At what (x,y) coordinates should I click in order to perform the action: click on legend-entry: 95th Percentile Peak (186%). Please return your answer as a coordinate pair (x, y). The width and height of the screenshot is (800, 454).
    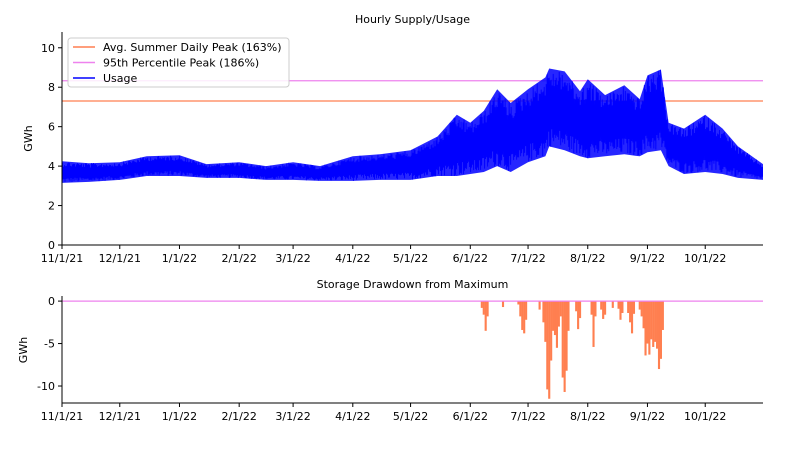
    Looking at the image, I should click on (181, 63).